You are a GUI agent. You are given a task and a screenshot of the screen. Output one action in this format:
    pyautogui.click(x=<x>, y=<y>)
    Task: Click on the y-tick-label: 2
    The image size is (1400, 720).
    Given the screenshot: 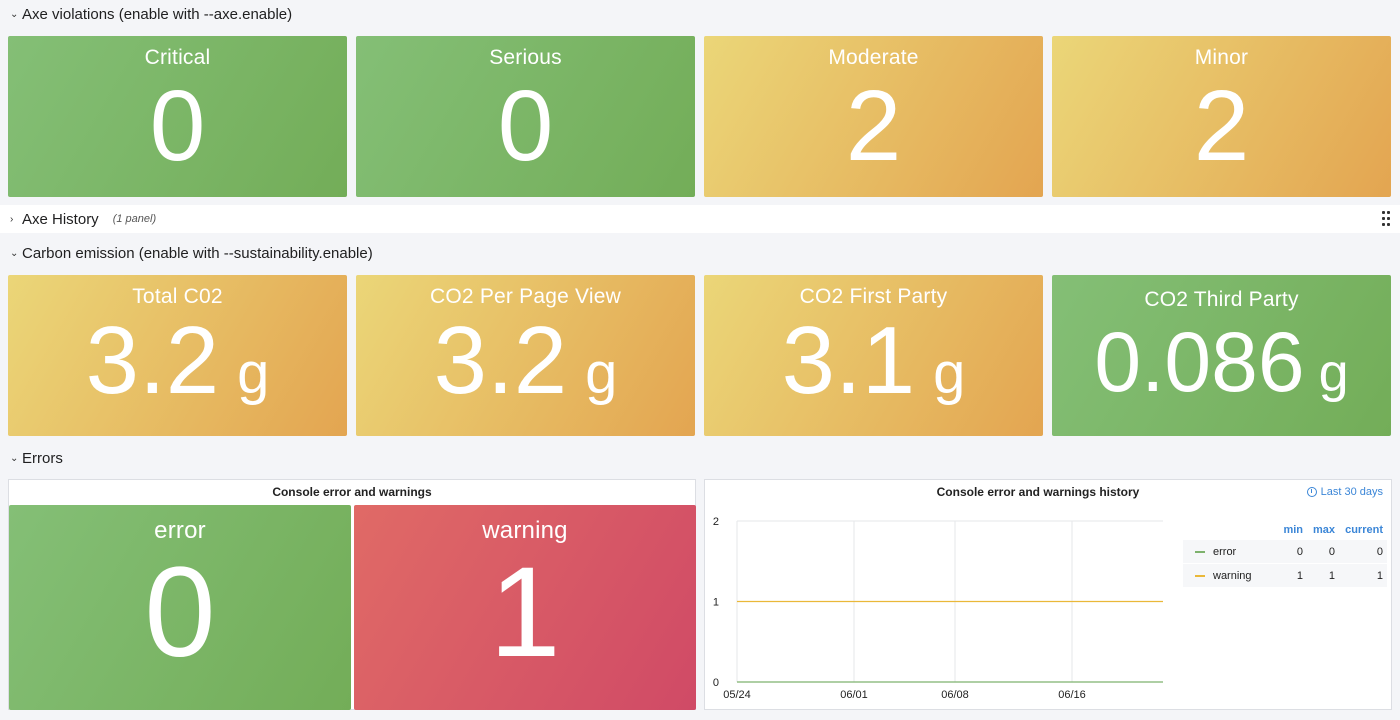 What is the action you would take?
    pyautogui.click(x=716, y=522)
    